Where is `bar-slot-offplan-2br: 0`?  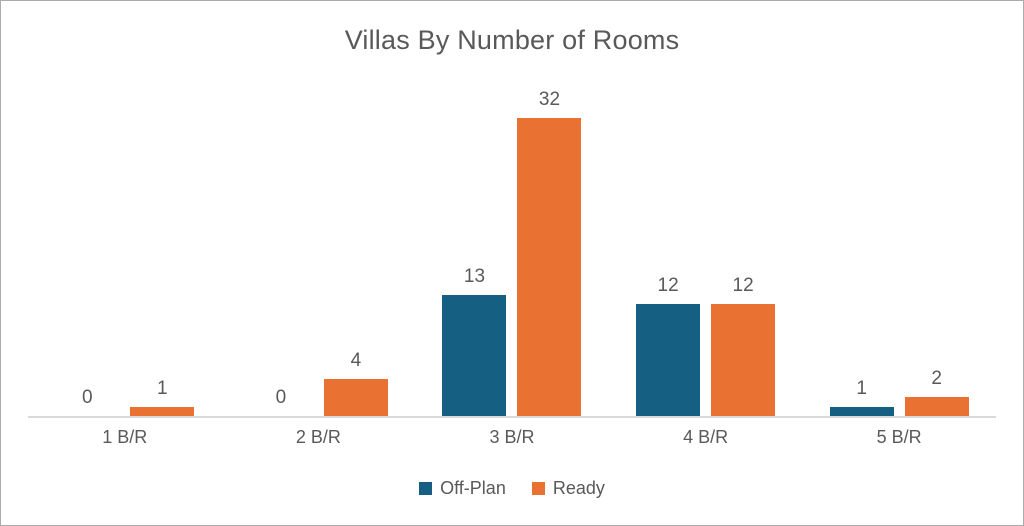 bar-slot-offplan-2br: 0 is located at coordinates (281, 250).